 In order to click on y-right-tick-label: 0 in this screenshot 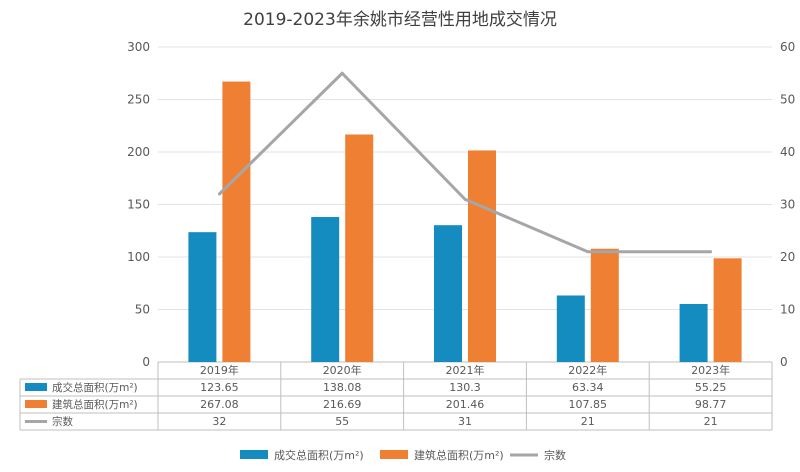, I will do `click(784, 362)`.